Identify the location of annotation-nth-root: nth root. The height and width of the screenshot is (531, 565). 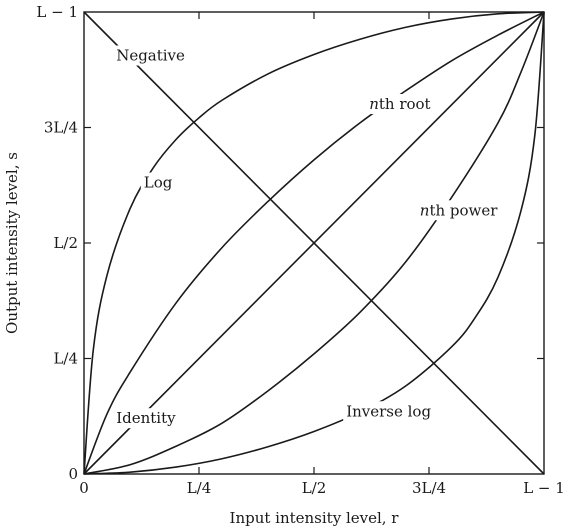
(400, 104).